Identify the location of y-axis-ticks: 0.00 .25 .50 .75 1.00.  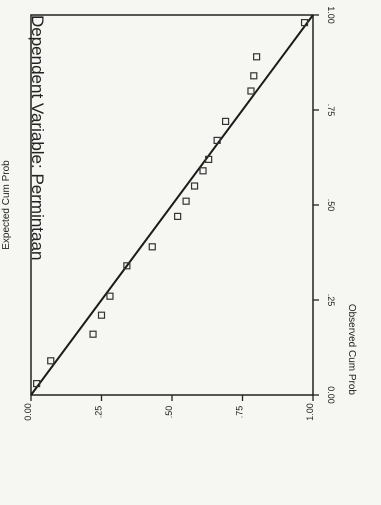
(169, 408).